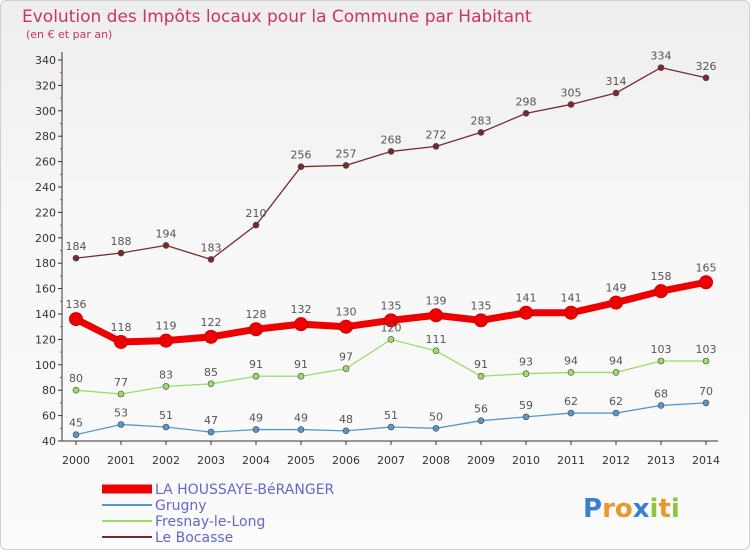 Image resolution: width=750 pixels, height=550 pixels. I want to click on data-label-fresnay-le-long: 93, so click(526, 362).